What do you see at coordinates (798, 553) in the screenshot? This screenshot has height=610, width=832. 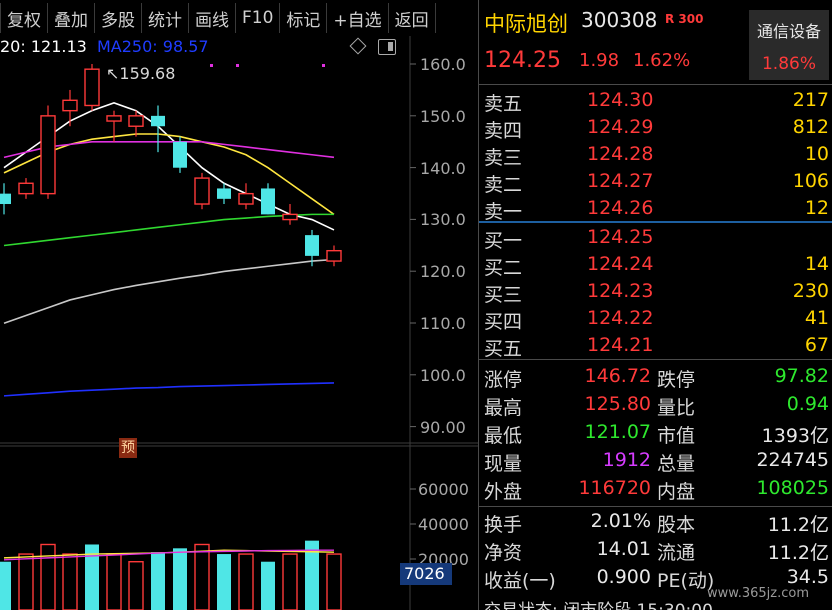 I see `stats-value: 11.2亿` at bounding box center [798, 553].